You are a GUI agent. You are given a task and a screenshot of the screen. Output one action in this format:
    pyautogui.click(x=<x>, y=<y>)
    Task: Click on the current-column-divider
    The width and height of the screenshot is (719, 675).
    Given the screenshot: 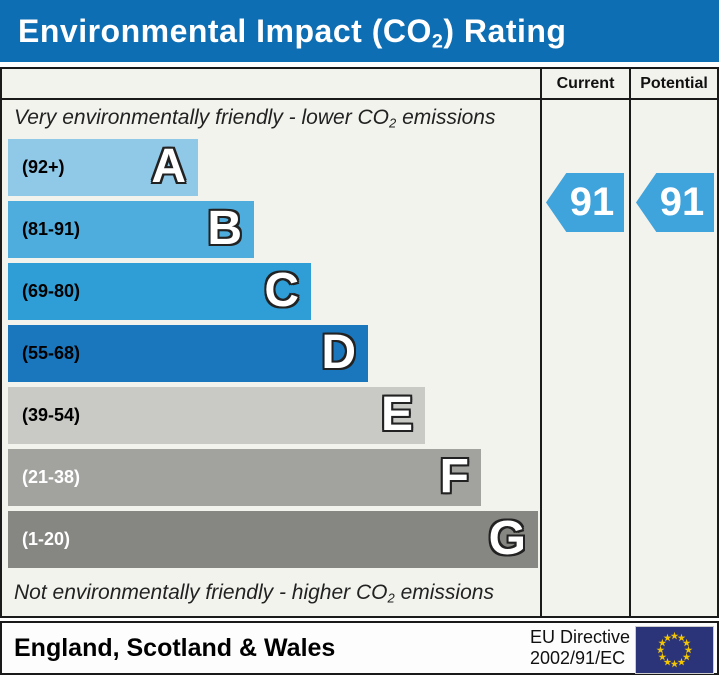 What is the action you would take?
    pyautogui.click(x=541, y=342)
    